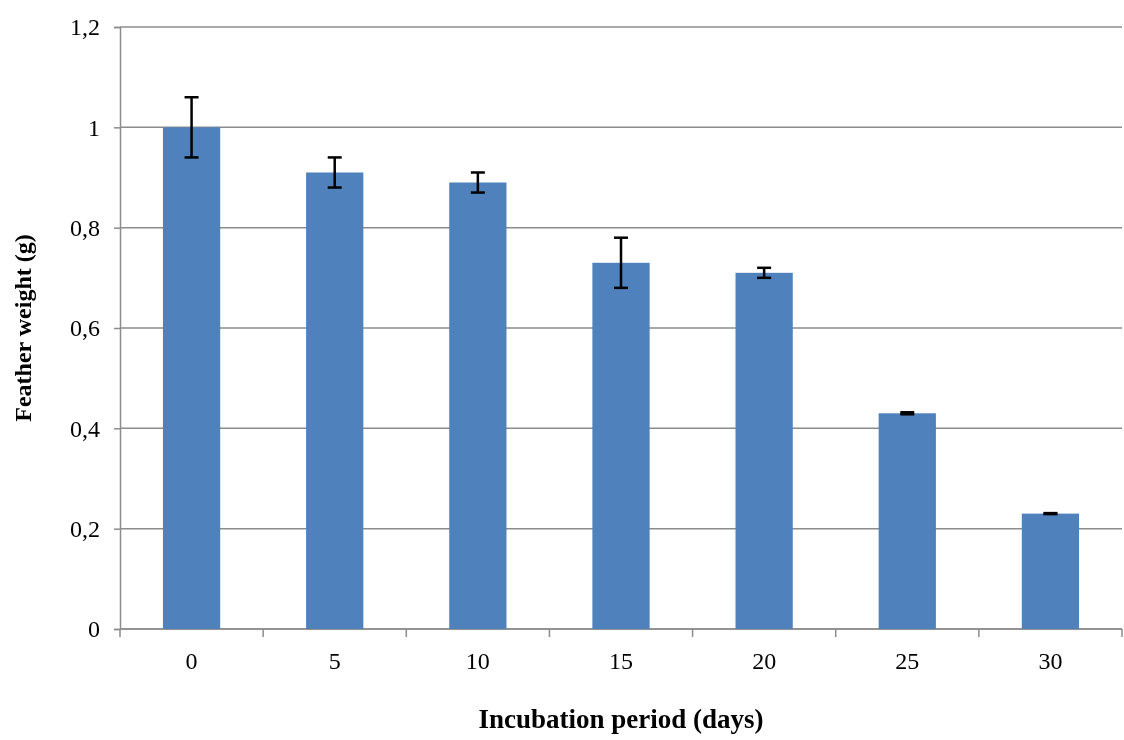  Describe the element at coordinates (621, 661) in the screenshot. I see `x-tick-label: 15` at that location.